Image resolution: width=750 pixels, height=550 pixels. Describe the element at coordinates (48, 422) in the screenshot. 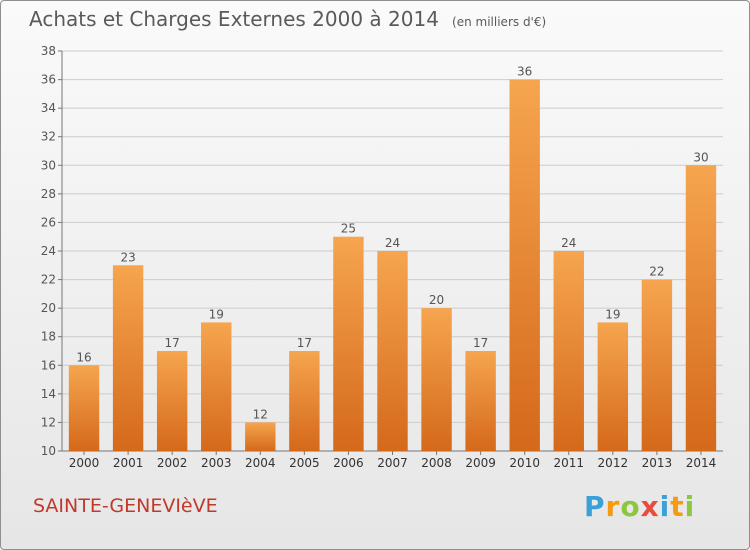

I see `y-tick-label: 12` at that location.